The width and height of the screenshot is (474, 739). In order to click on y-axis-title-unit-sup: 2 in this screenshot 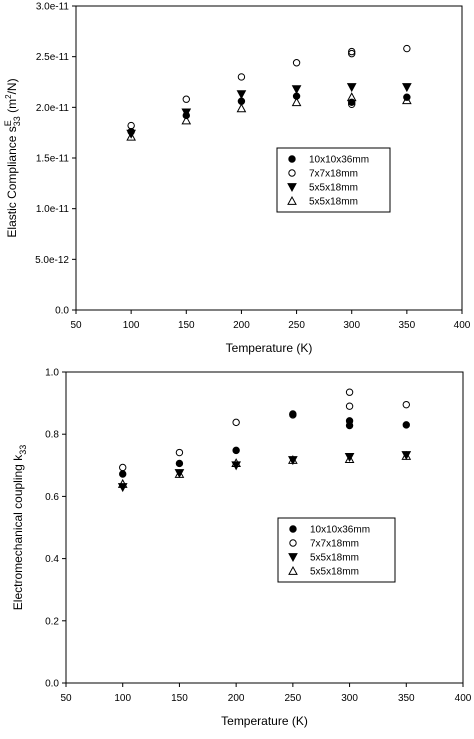, I will do `click(8, 96)`.